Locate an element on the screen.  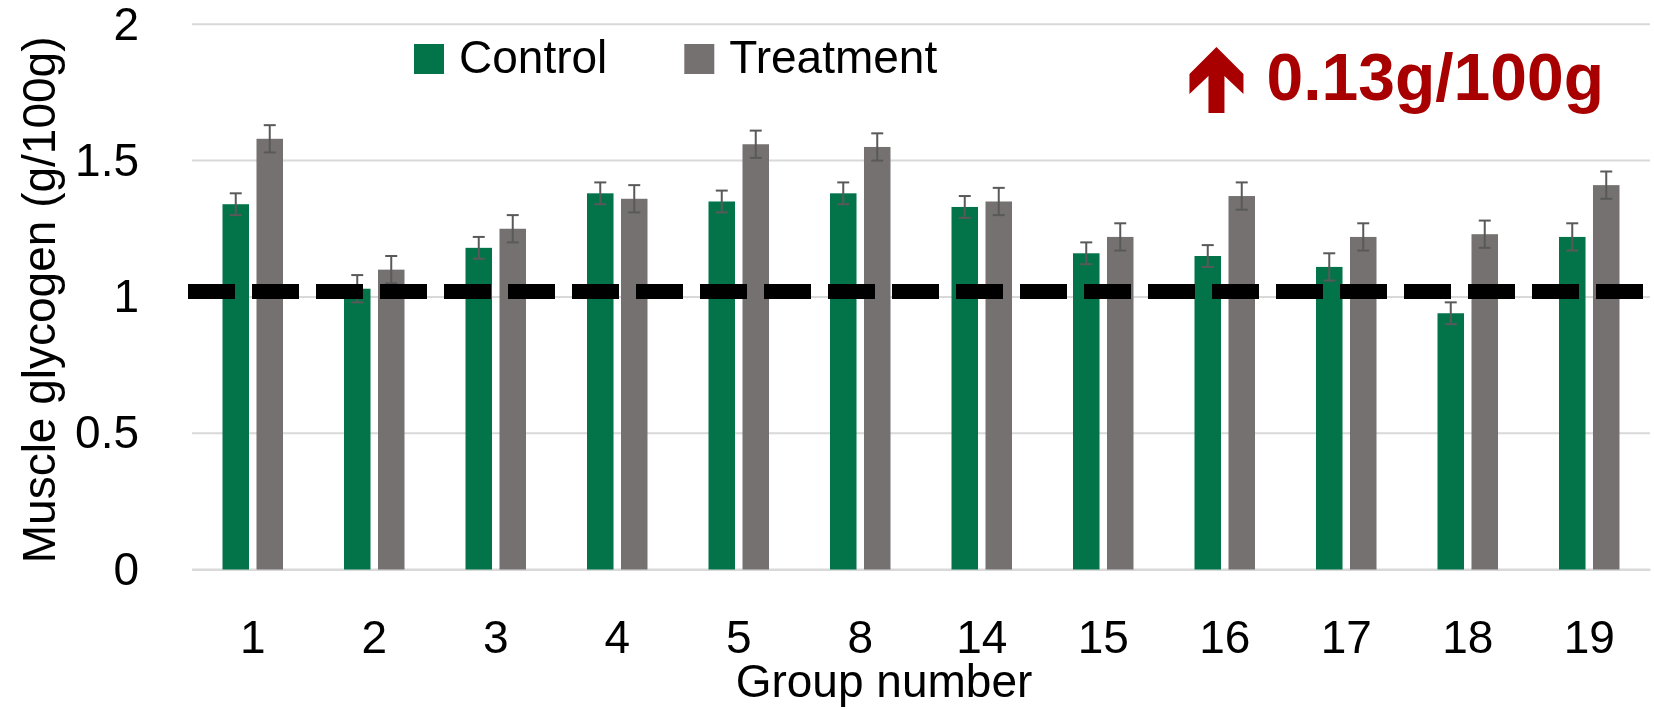
x-tick-label: 18 is located at coordinates (1468, 637).